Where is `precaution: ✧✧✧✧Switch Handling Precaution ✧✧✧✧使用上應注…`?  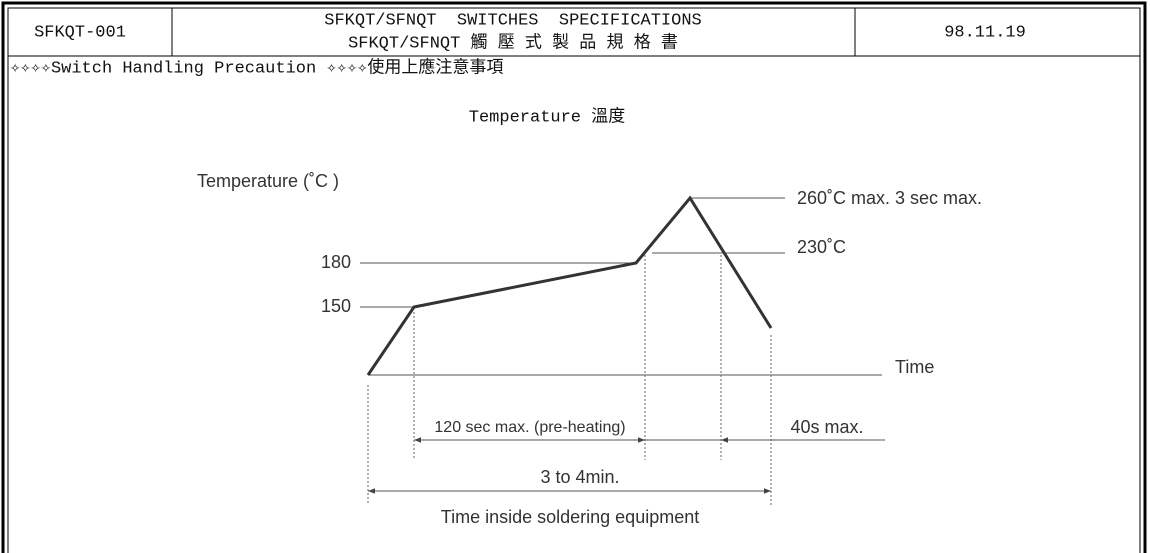
precaution: ✧✧✧✧Switch Handling Precaution ✧✧✧✧使用上應注… is located at coordinates (256, 67).